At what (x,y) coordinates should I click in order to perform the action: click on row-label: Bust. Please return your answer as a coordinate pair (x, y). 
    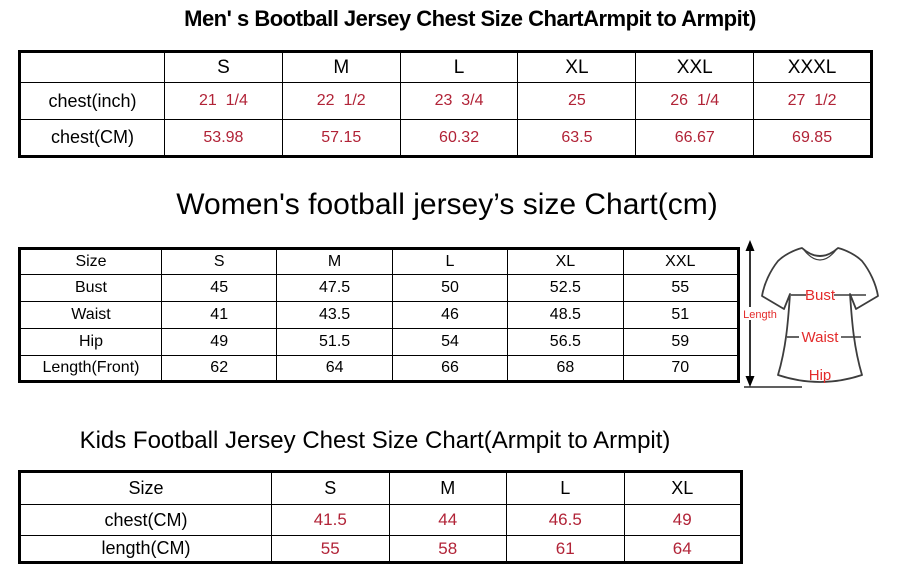
    Looking at the image, I should click on (90, 288).